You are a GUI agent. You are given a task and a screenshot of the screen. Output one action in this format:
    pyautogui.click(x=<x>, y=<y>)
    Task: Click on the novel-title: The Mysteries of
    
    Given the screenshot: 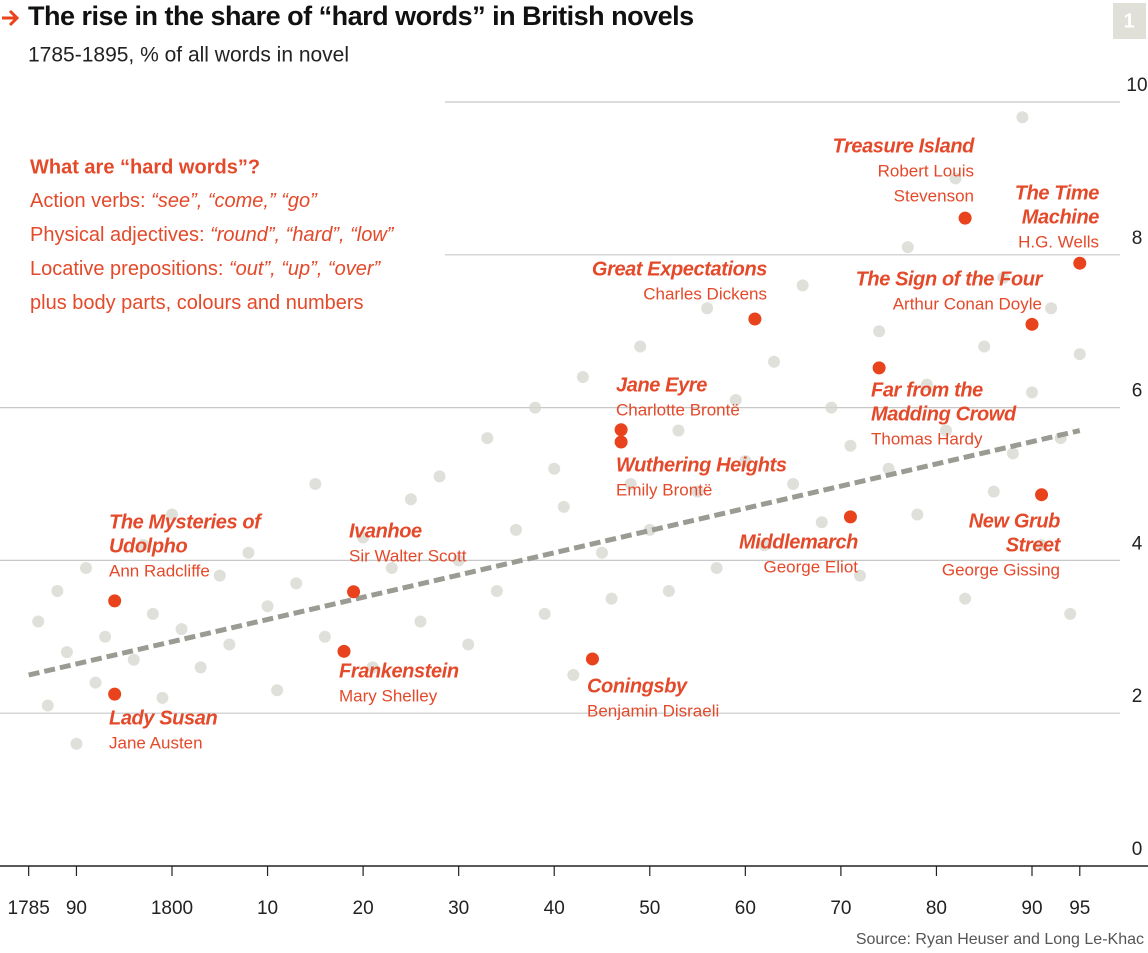 What is the action you would take?
    pyautogui.click(x=186, y=522)
    